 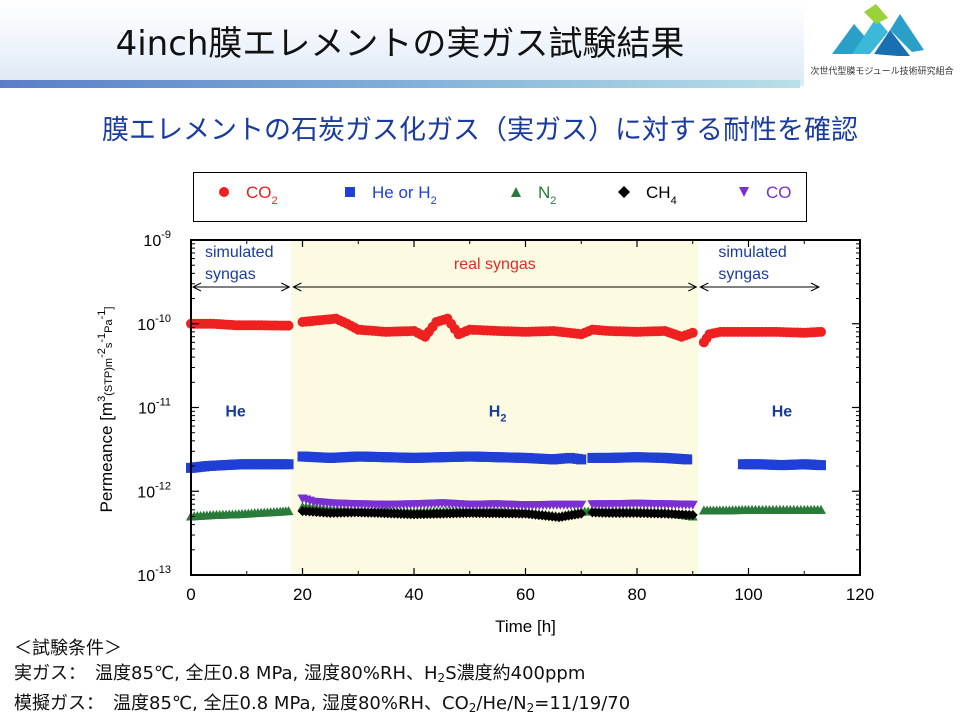 I want to click on conditions-heading: ＜試験条件＞, so click(x=68, y=648).